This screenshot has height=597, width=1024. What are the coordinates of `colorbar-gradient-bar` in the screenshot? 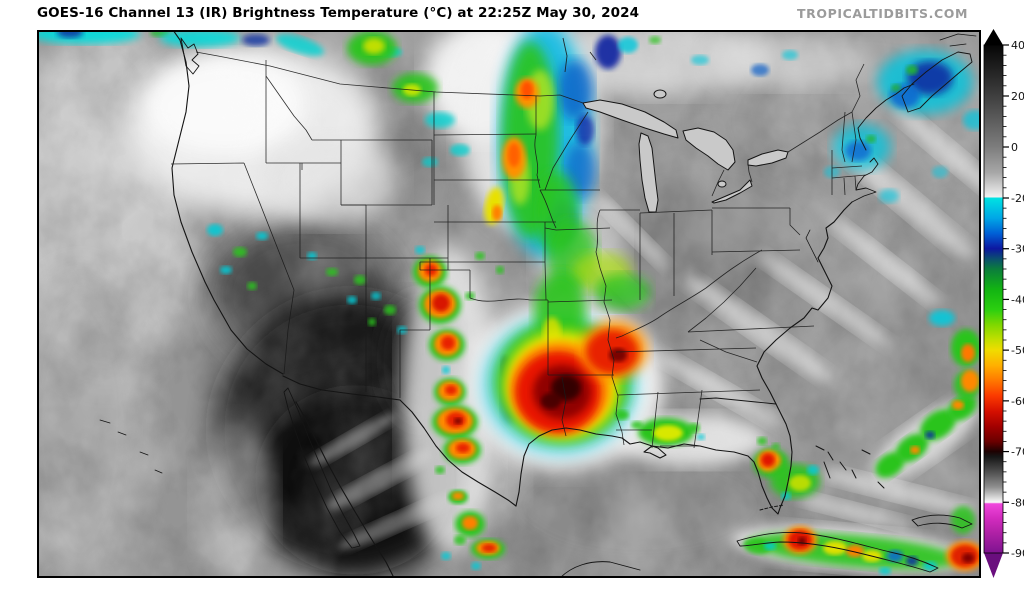 It's located at (993, 299).